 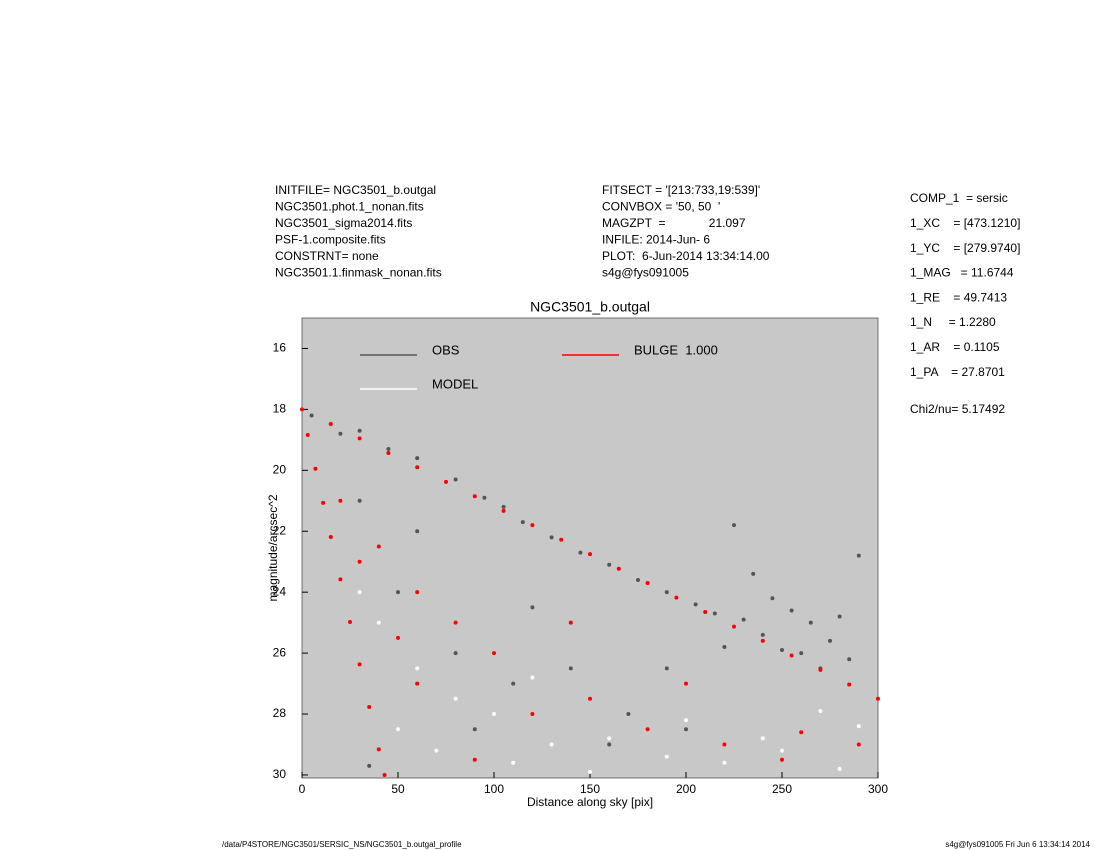 What do you see at coordinates (280, 469) in the screenshot?
I see `y-tick-label: 20` at bounding box center [280, 469].